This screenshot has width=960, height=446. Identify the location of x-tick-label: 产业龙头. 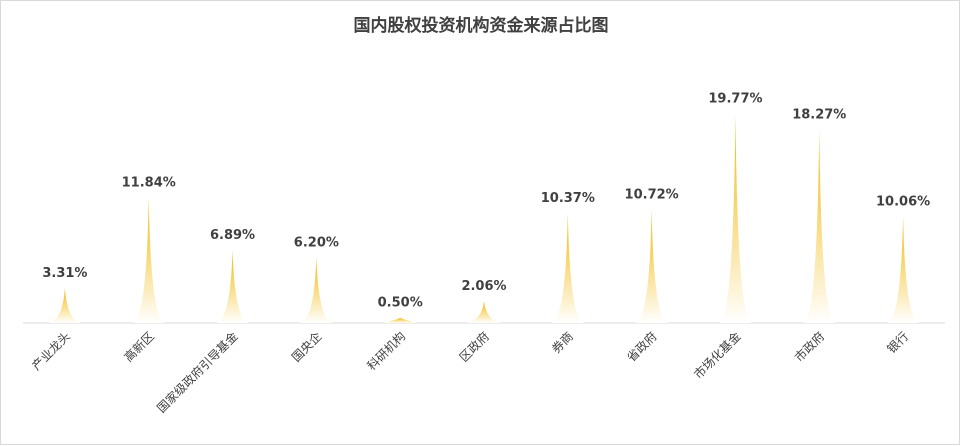
(51, 351).